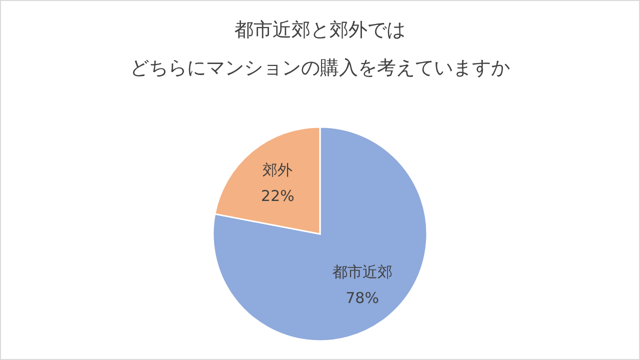  What do you see at coordinates (362, 298) in the screenshot?
I see `data-label: 78%` at bounding box center [362, 298].